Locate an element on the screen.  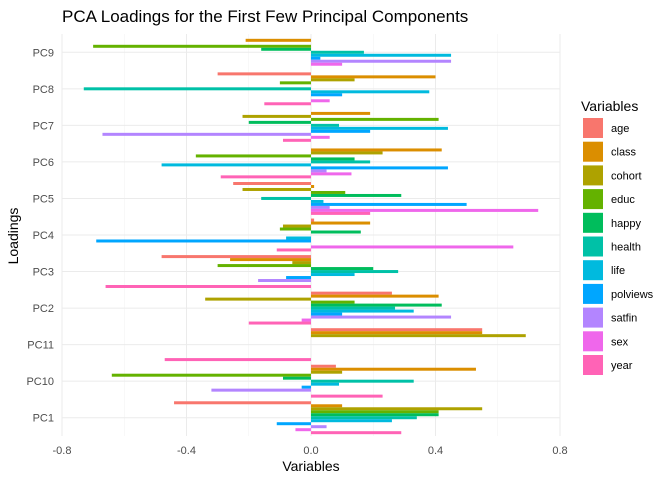
bar-pc10-educ is located at coordinates (211, 375).